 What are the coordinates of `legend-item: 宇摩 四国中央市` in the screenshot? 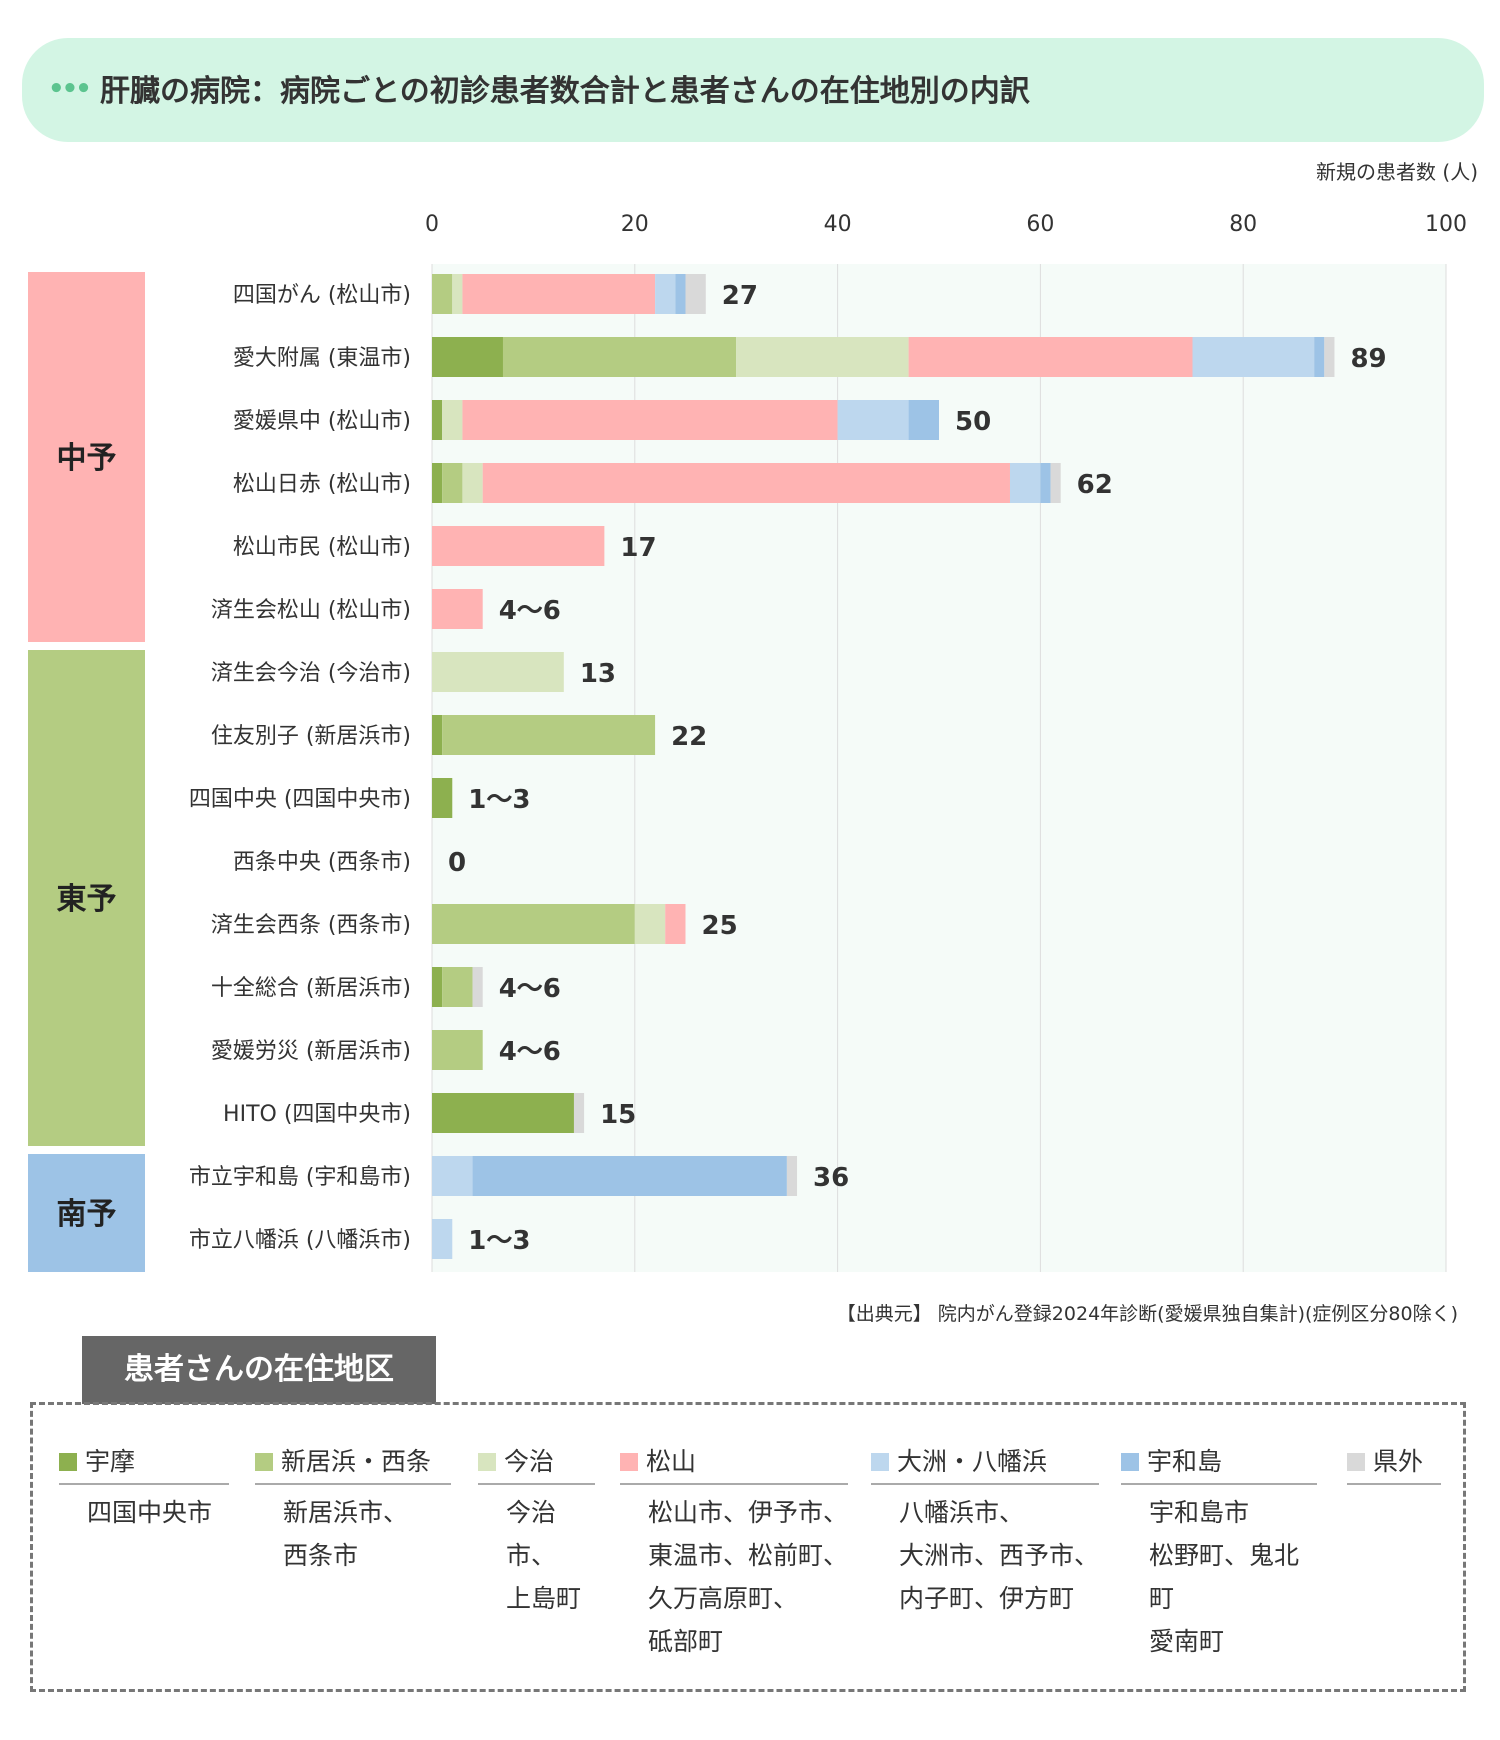 It's located at (144, 1487).